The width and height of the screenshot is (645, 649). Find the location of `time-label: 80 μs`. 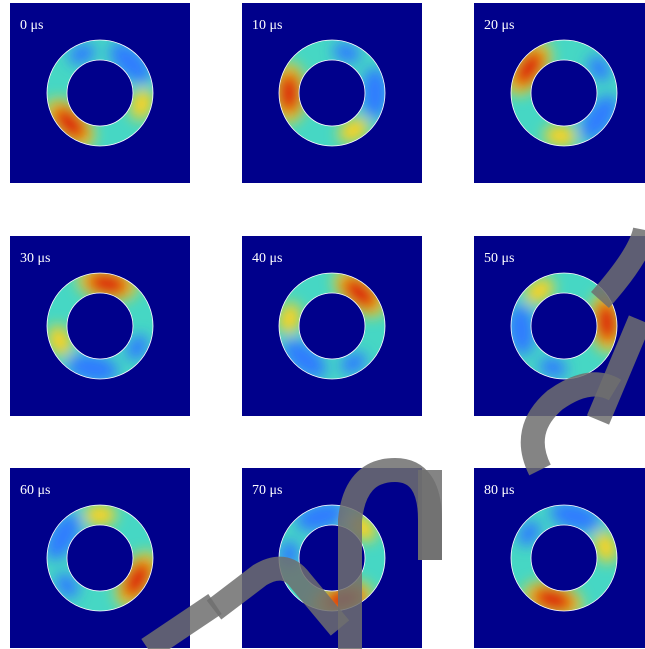

time-label: 80 μs is located at coordinates (499, 490).